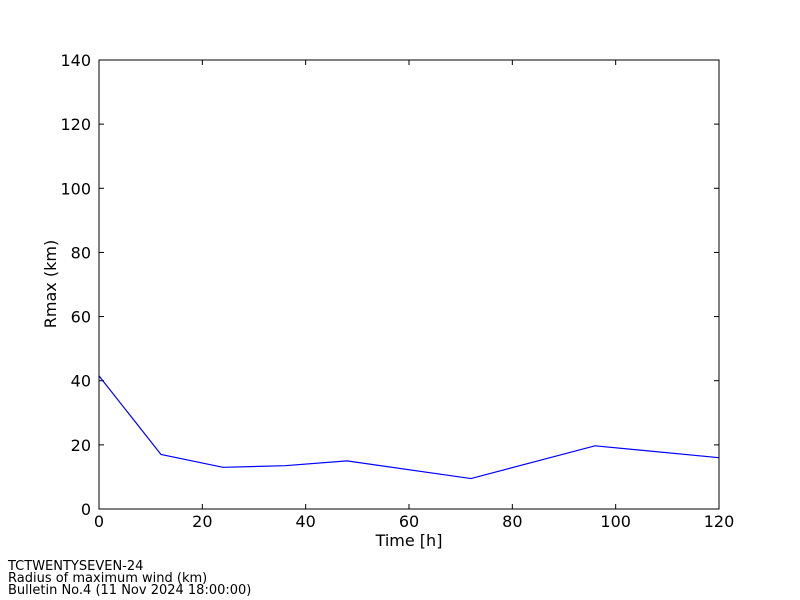 The width and height of the screenshot is (800, 600). Describe the element at coordinates (409, 521) in the screenshot. I see `x-tick-label: 60` at that location.